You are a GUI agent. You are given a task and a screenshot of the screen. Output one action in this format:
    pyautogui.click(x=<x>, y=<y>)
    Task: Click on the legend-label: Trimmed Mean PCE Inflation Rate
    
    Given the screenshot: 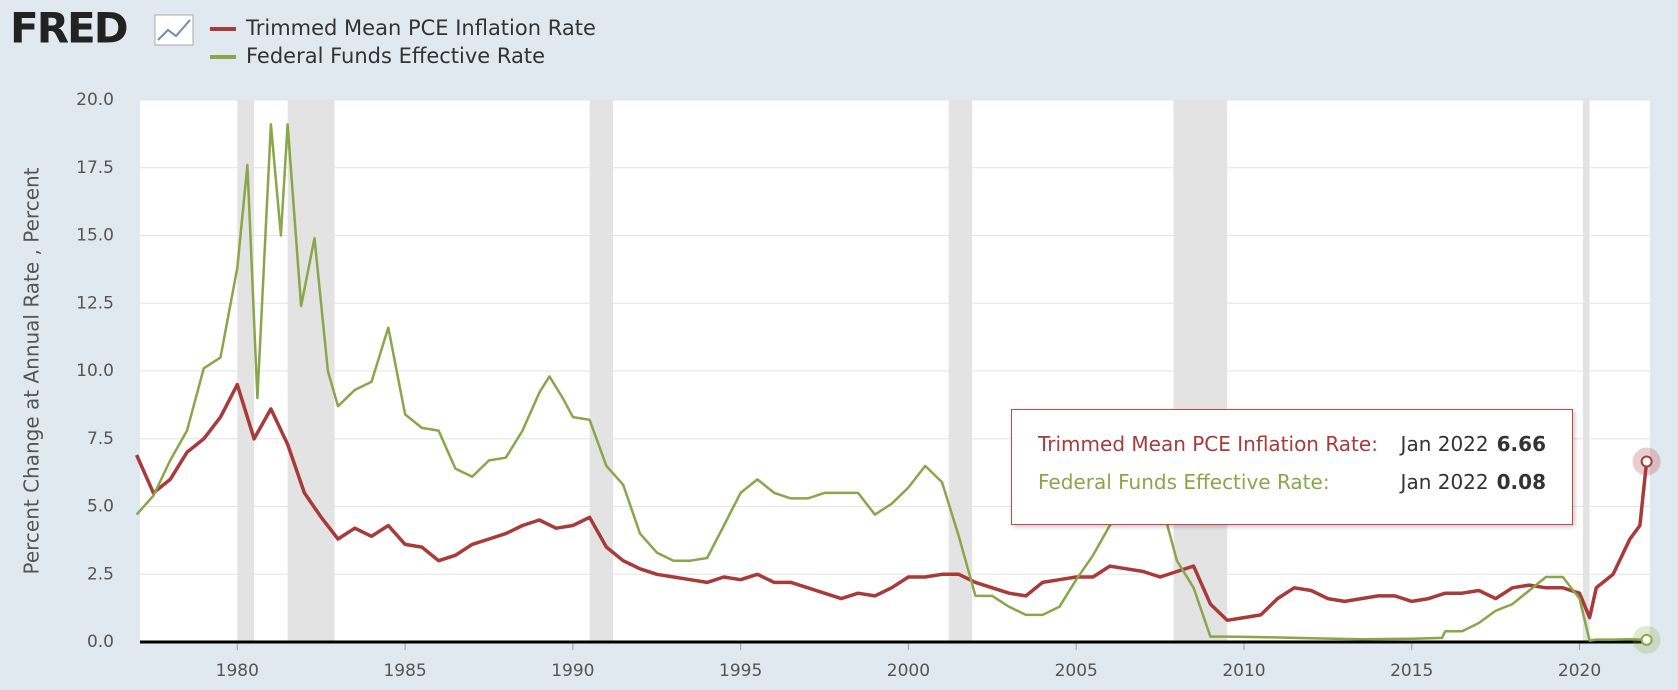 What is the action you would take?
    pyautogui.click(x=420, y=28)
    